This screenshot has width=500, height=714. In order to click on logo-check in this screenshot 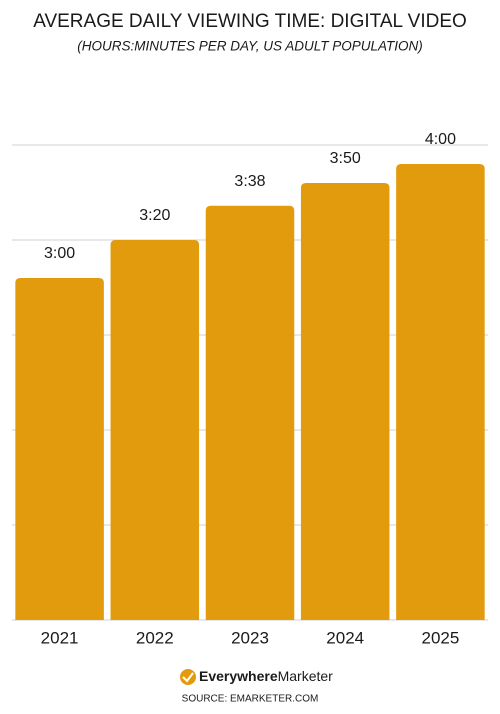, I will do `click(188, 677)`.